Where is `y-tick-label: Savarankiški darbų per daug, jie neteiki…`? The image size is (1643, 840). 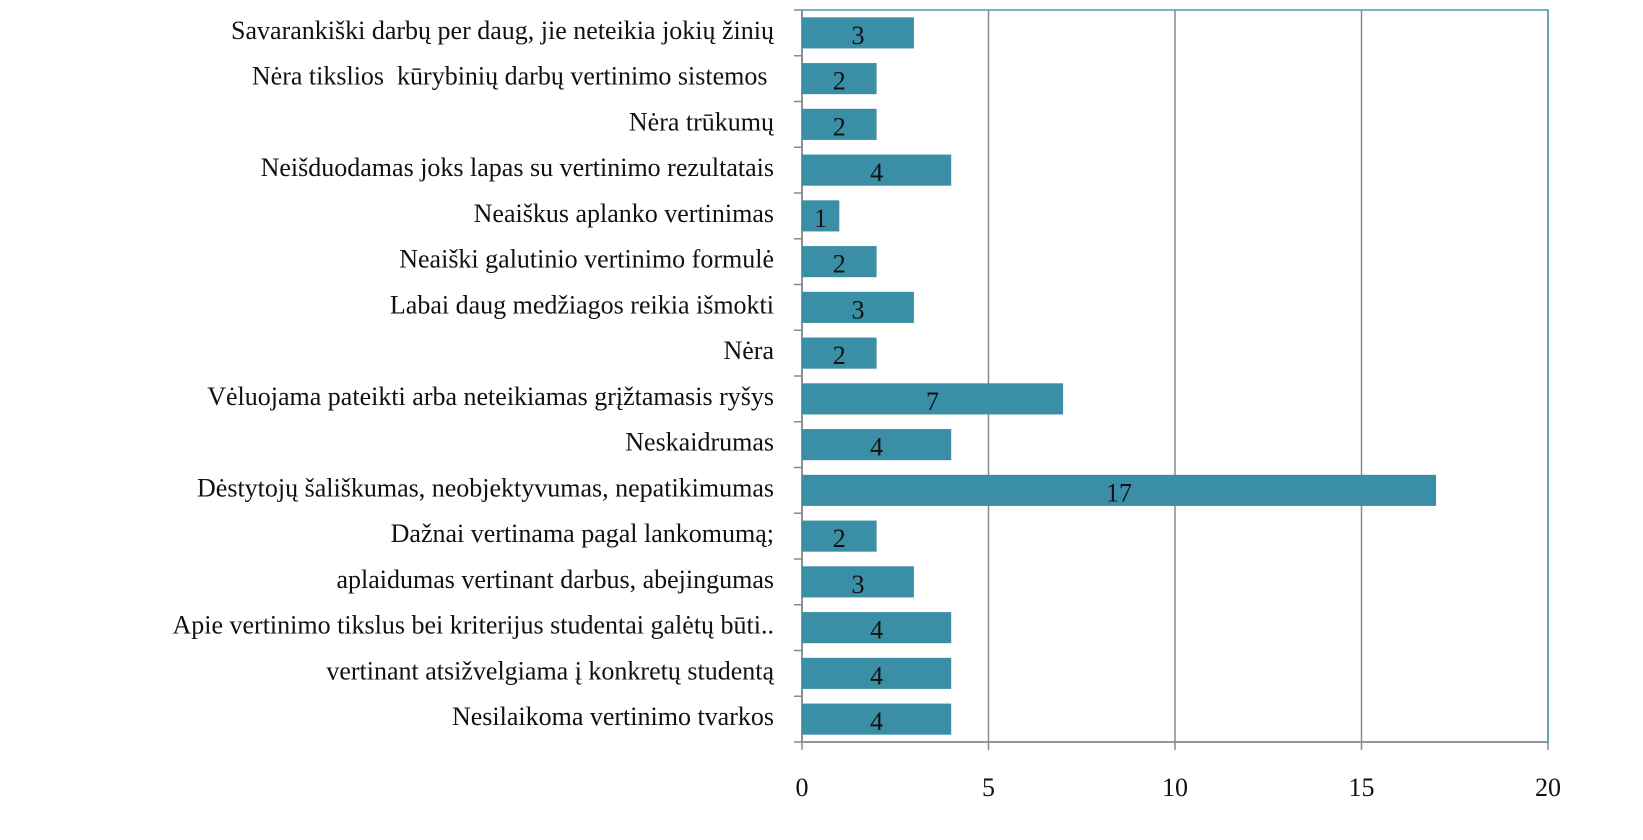 y-tick-label: Savarankiški darbų per daug, jie neteiki… is located at coordinates (503, 30).